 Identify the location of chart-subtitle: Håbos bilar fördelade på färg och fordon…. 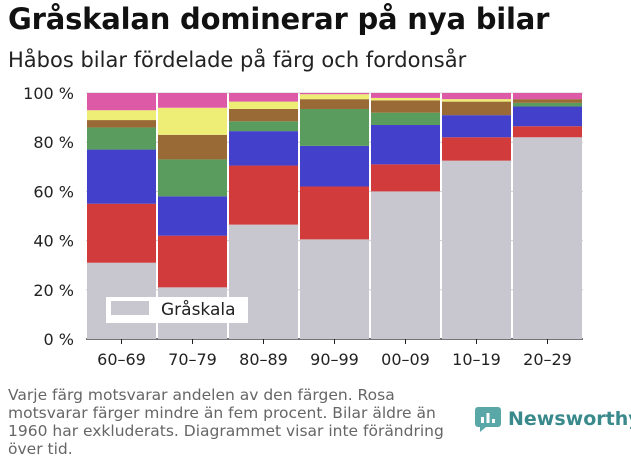
(237, 60).